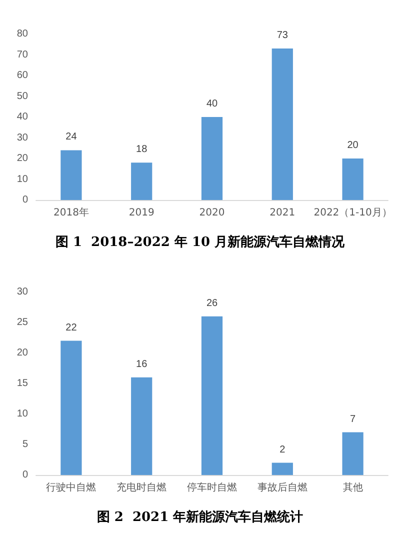 The width and height of the screenshot is (400, 533). What do you see at coordinates (200, 242) in the screenshot?
I see `text: 图 1 2018–2022 年 10 月新能源汽车自燃情况` at bounding box center [200, 242].